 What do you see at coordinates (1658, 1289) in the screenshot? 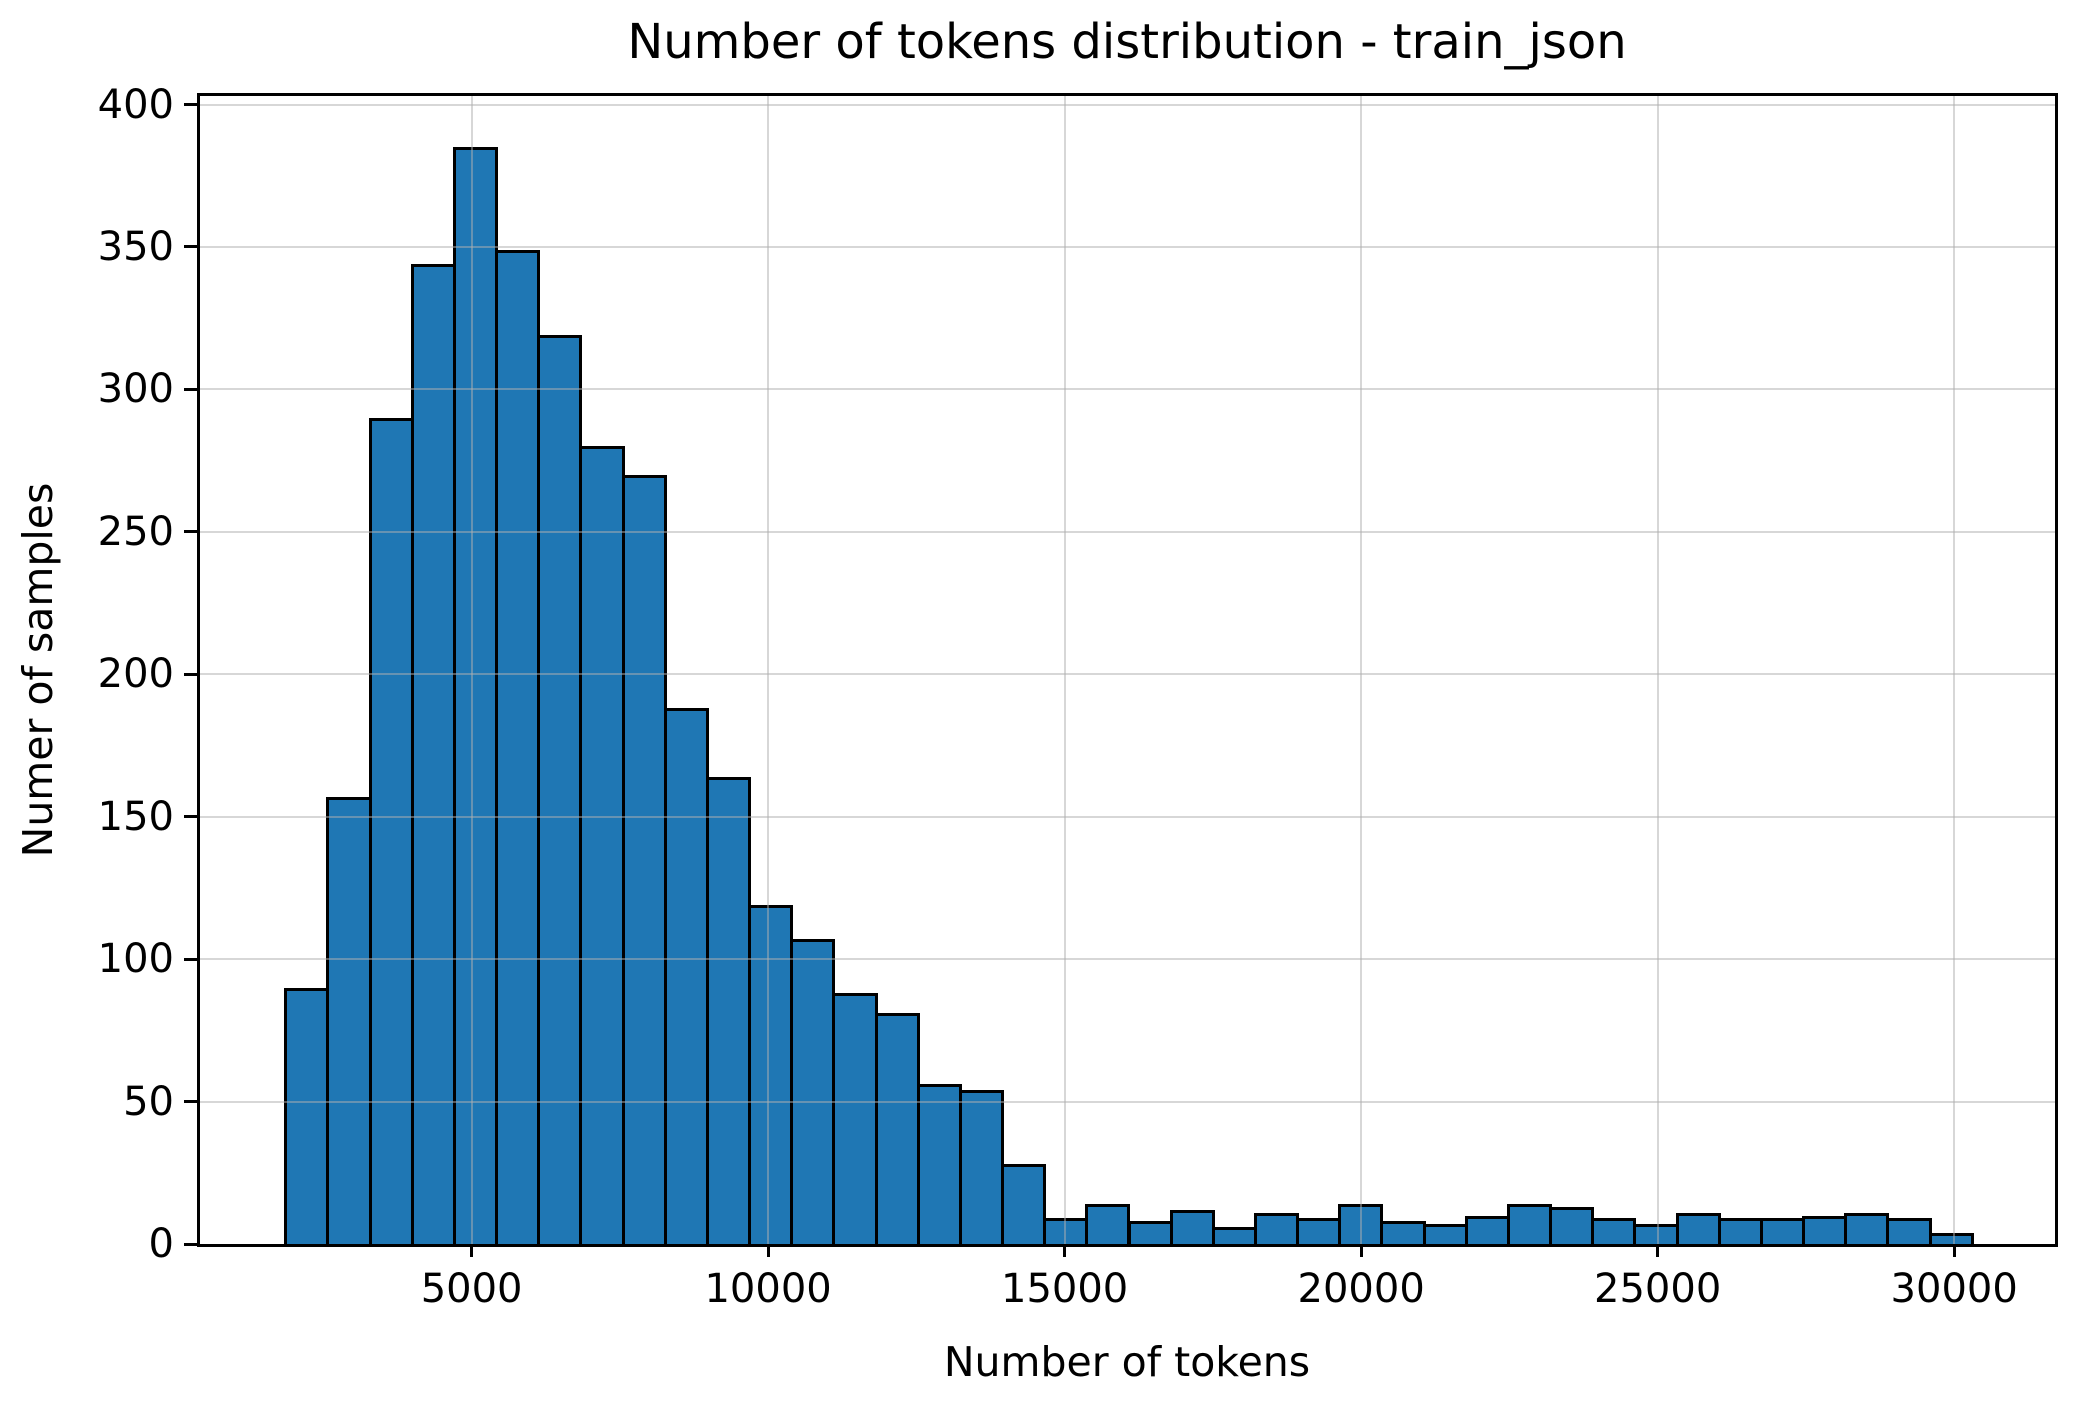
I see `x-tick-label: 25000` at bounding box center [1658, 1289].